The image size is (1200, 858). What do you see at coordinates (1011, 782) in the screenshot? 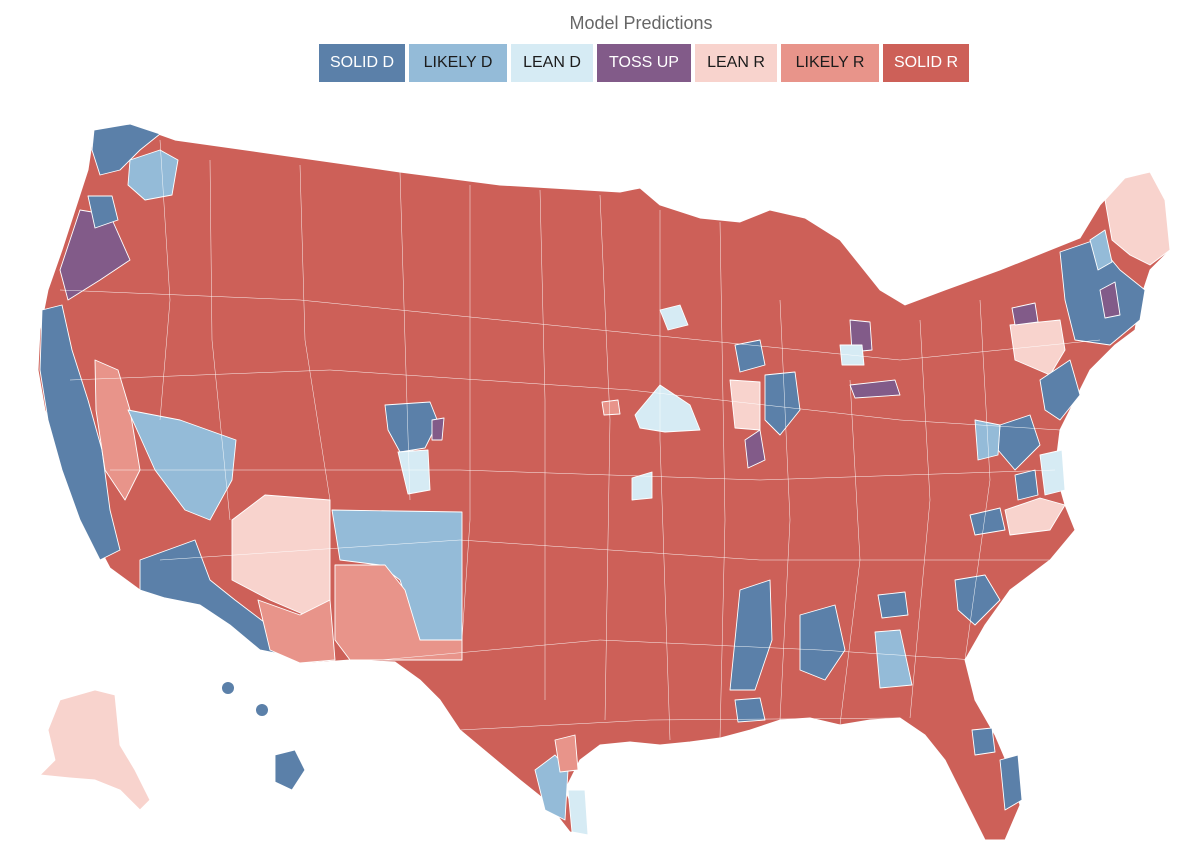
I see `region-florida-south` at bounding box center [1011, 782].